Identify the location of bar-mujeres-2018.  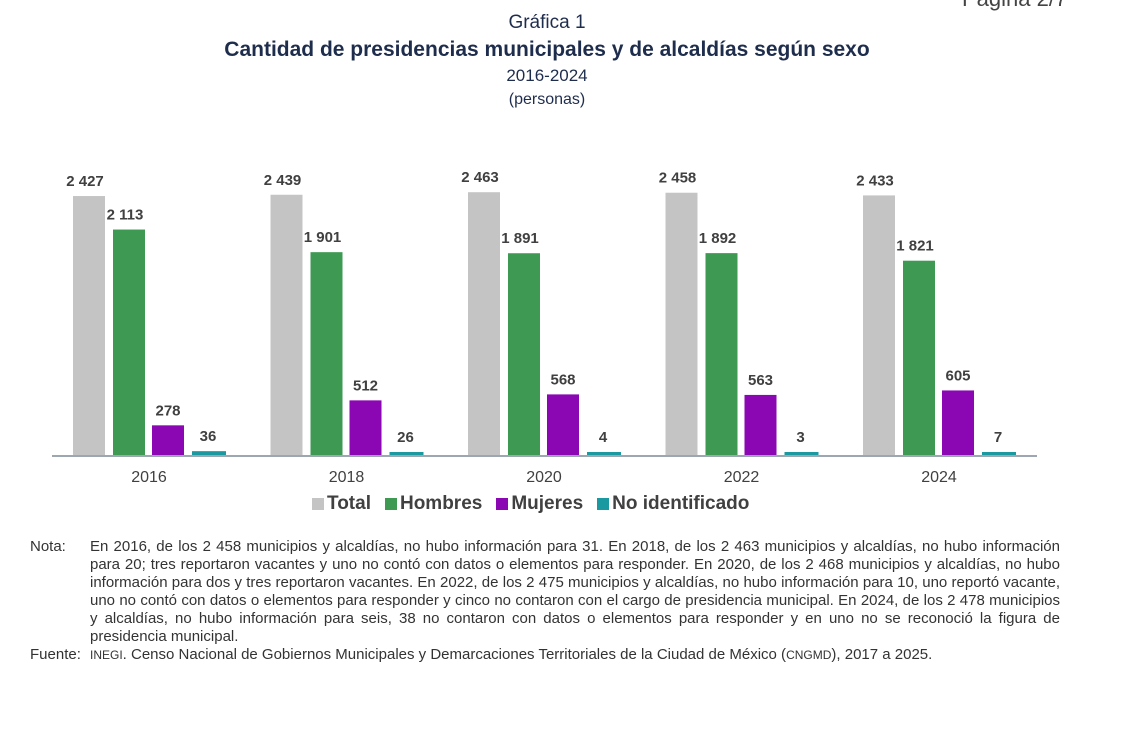
(365, 427).